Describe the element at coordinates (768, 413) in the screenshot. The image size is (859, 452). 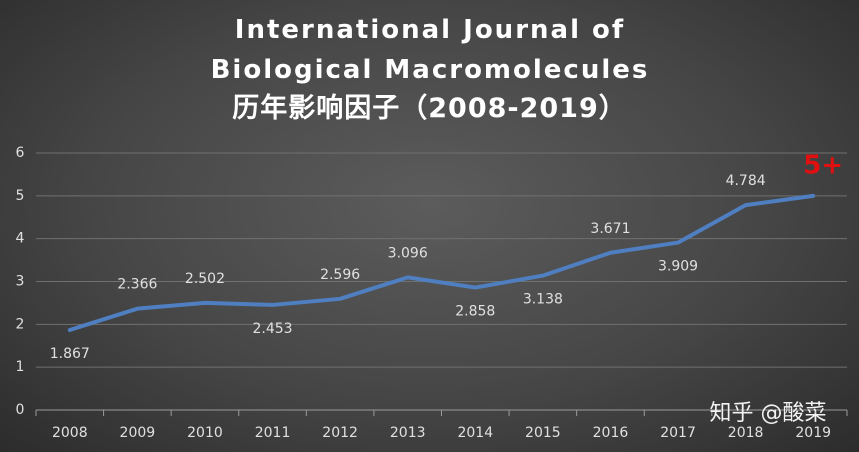
I see `watermark: 知乎 @酸菜` at that location.